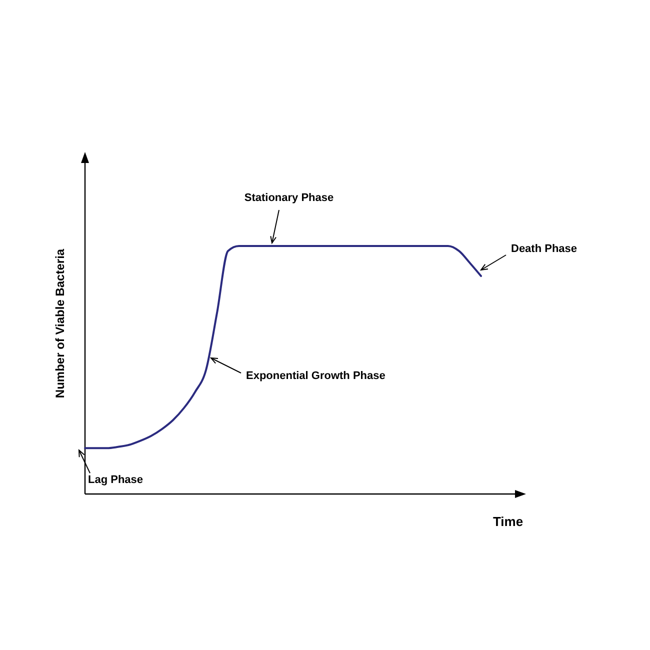 The width and height of the screenshot is (650, 650). Describe the element at coordinates (60, 323) in the screenshot. I see `y-axis-title: Number of Viable Bacteria` at that location.